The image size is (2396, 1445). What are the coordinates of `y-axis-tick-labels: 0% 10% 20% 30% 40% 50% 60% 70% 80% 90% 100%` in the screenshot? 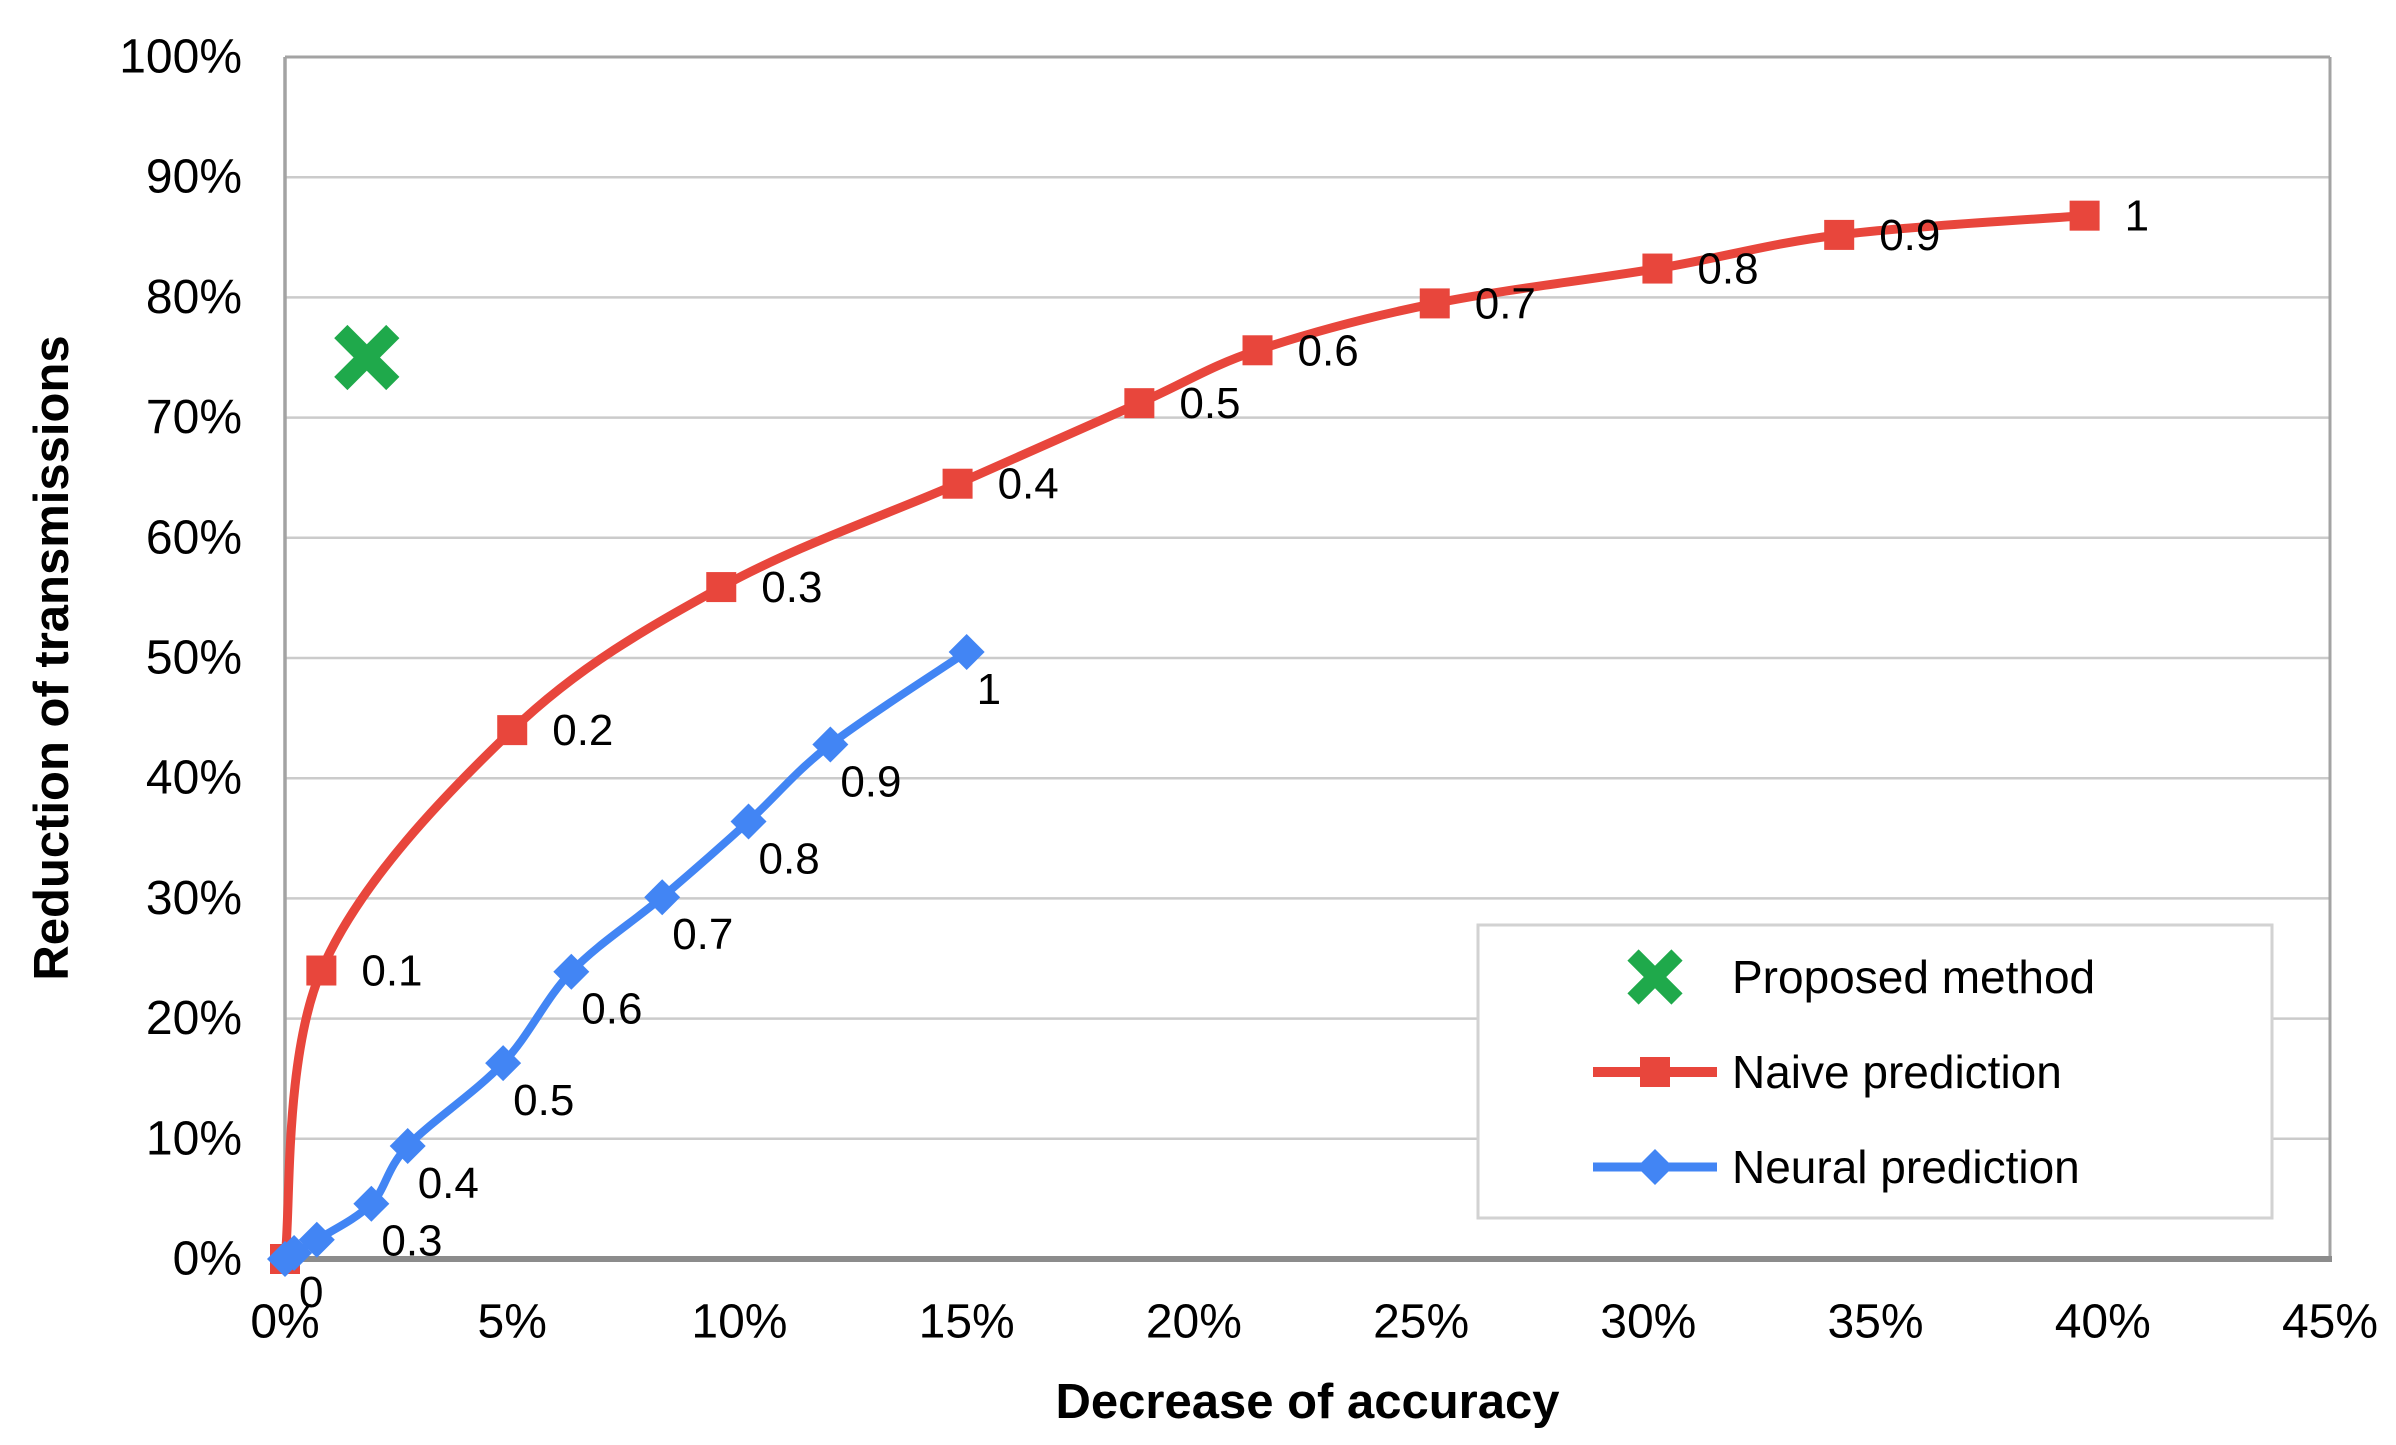 It's located at (180, 658).